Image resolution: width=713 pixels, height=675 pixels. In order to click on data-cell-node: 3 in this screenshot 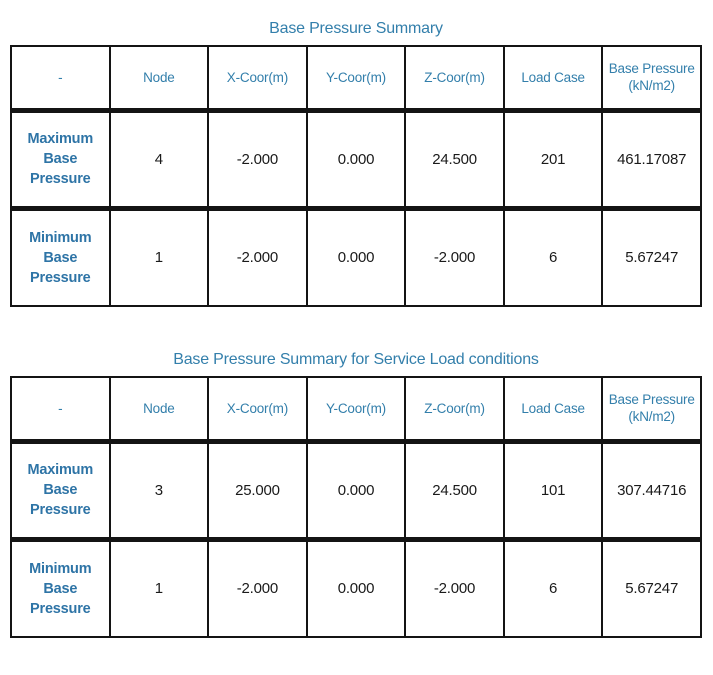, I will do `click(159, 490)`.